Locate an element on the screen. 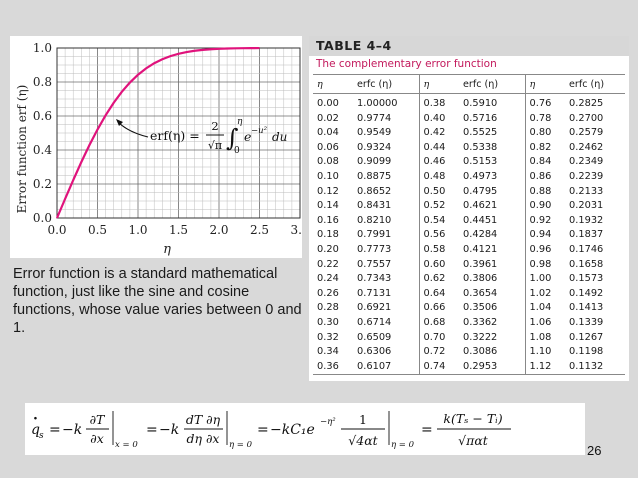  table-cell-eta: 0.78 is located at coordinates (540, 118).